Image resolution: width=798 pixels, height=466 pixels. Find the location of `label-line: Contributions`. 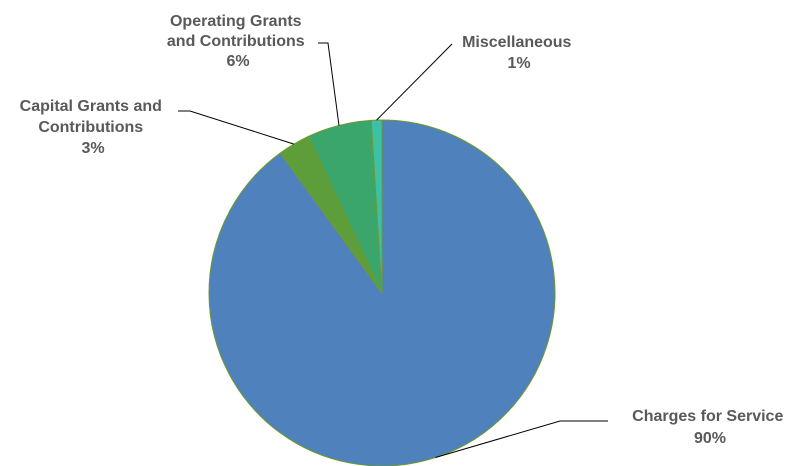

label-line: Contributions is located at coordinates (90, 127).